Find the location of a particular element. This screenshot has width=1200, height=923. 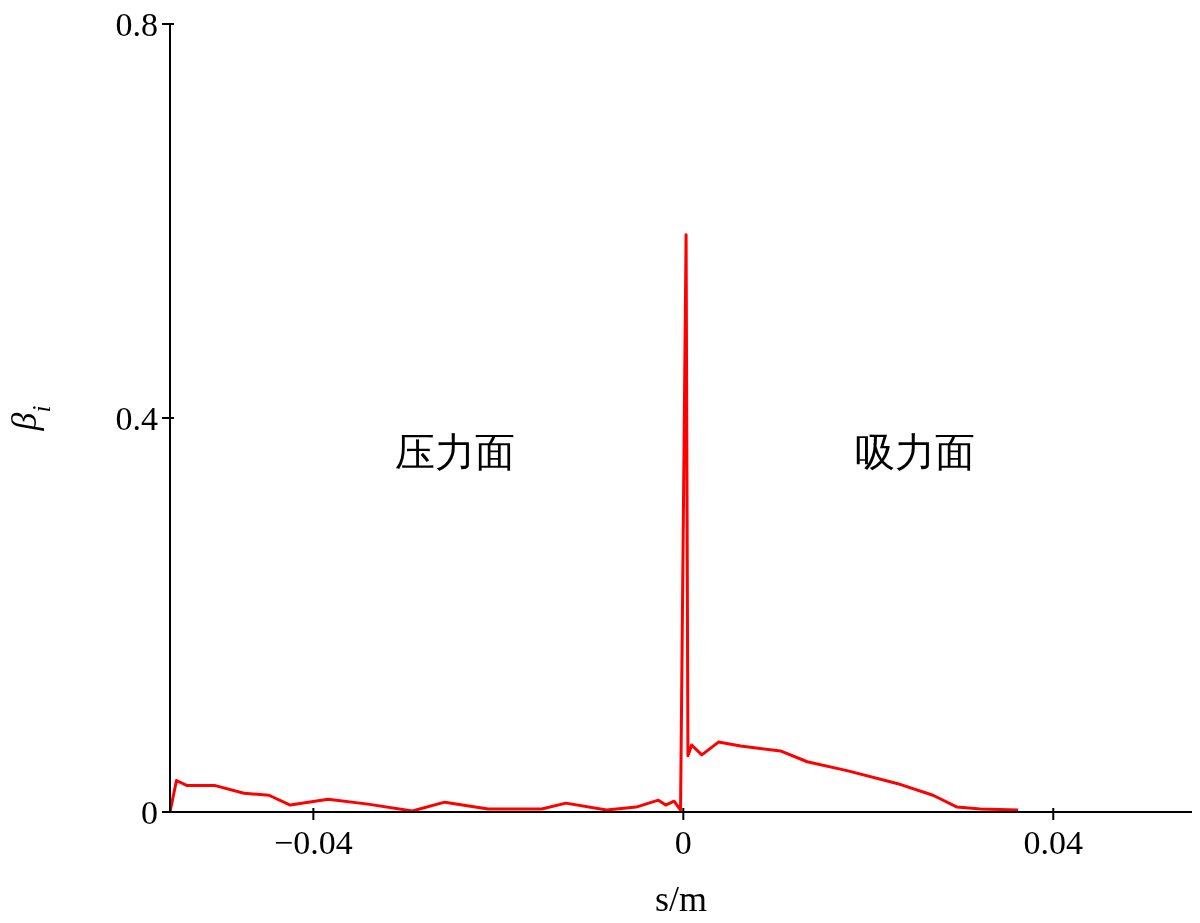

annotation: 吸力面 is located at coordinates (915, 452).